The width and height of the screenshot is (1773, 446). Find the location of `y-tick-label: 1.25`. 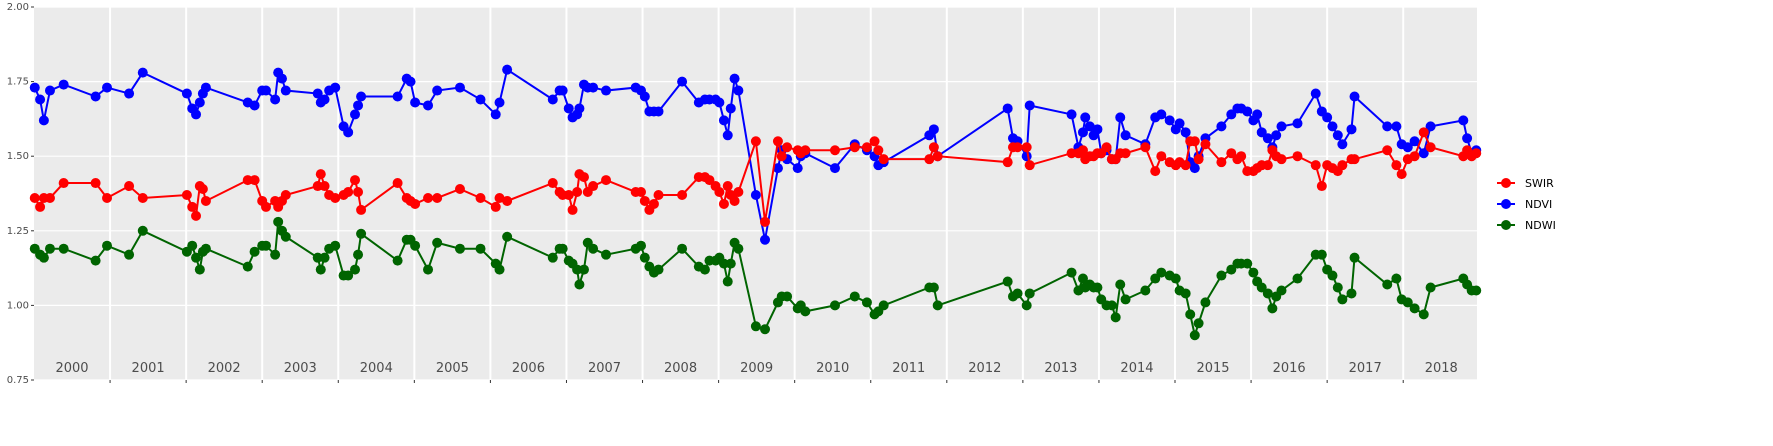

y-tick-label: 1.25 is located at coordinates (18, 231).